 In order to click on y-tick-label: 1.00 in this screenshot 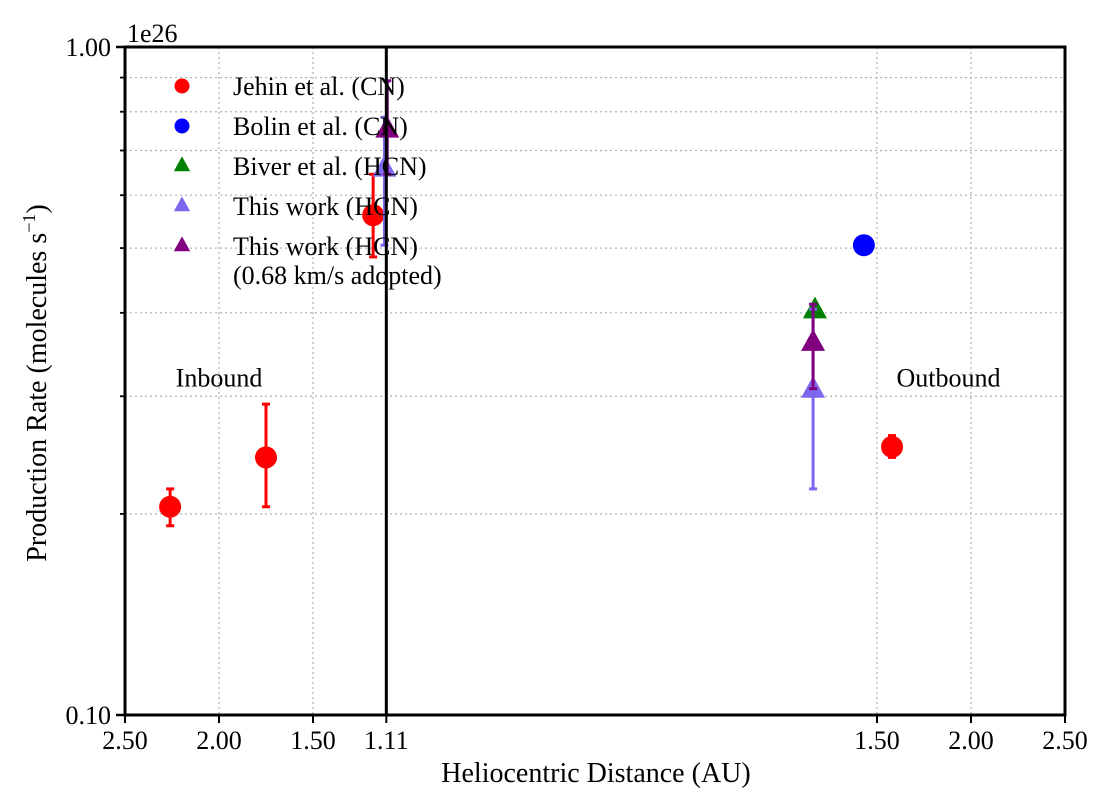, I will do `click(89, 47)`.